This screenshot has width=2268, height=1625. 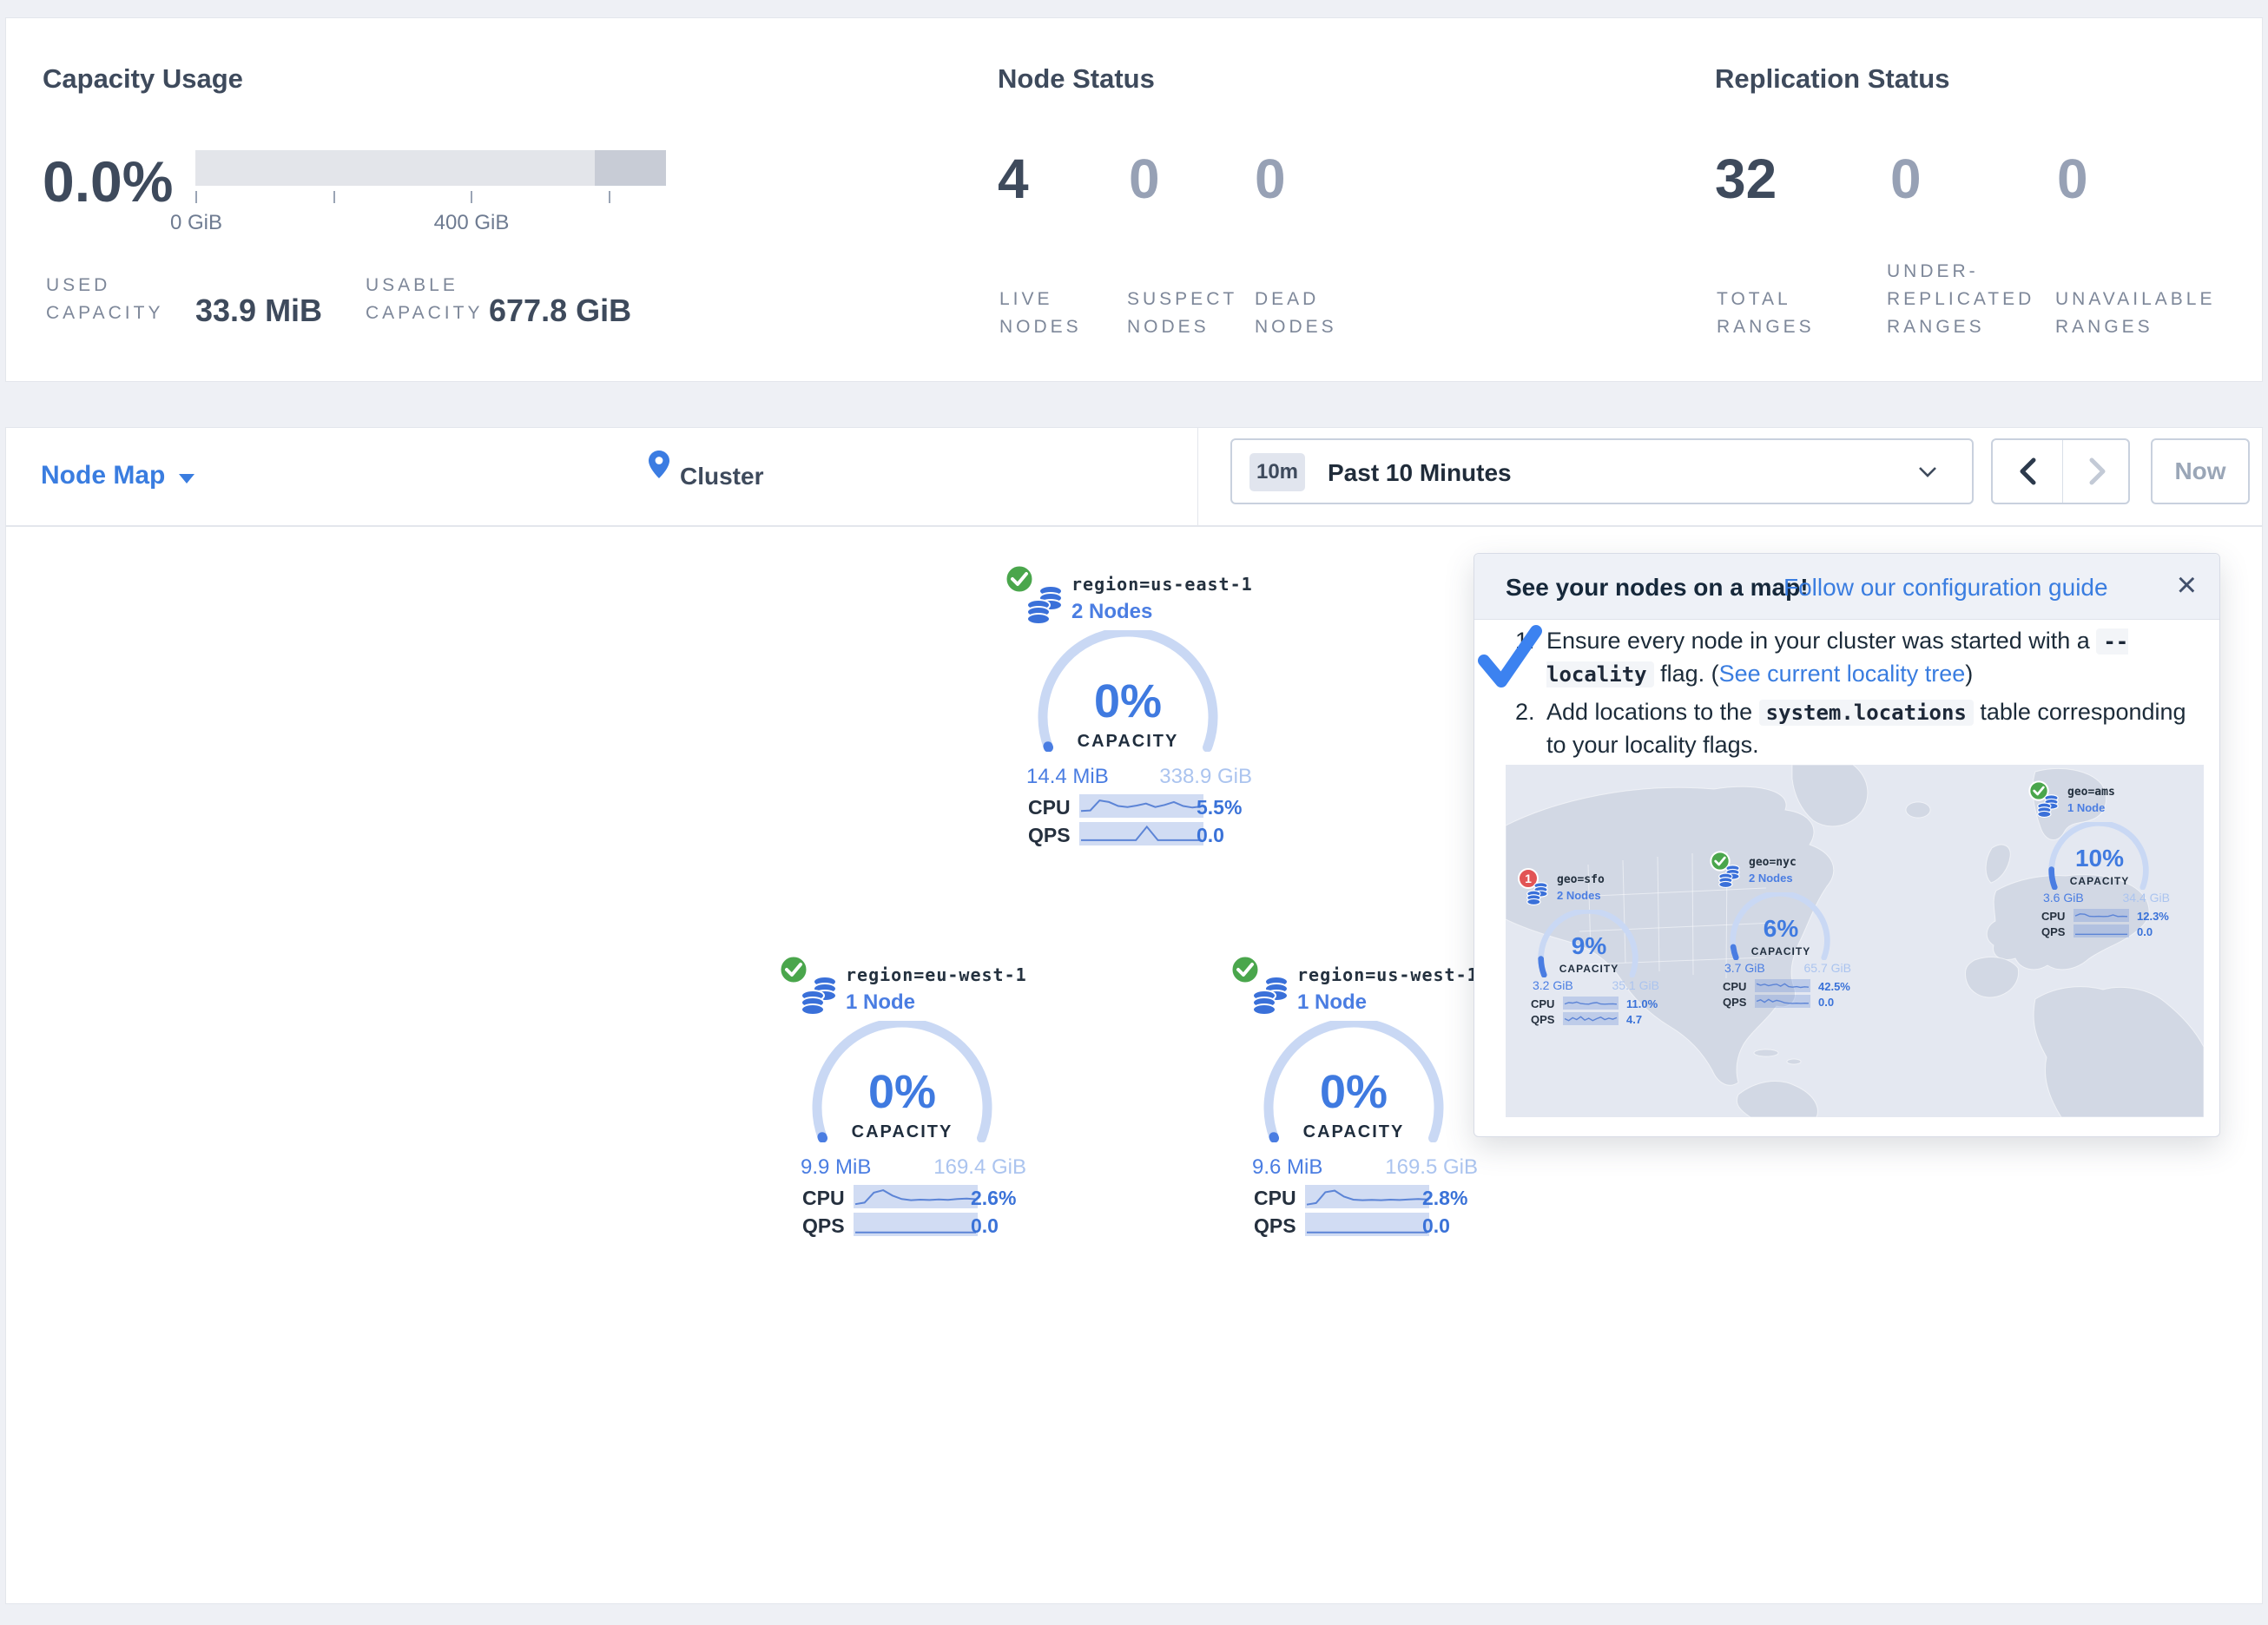 I want to click on locality-label: geo=nyc, so click(x=1773, y=862).